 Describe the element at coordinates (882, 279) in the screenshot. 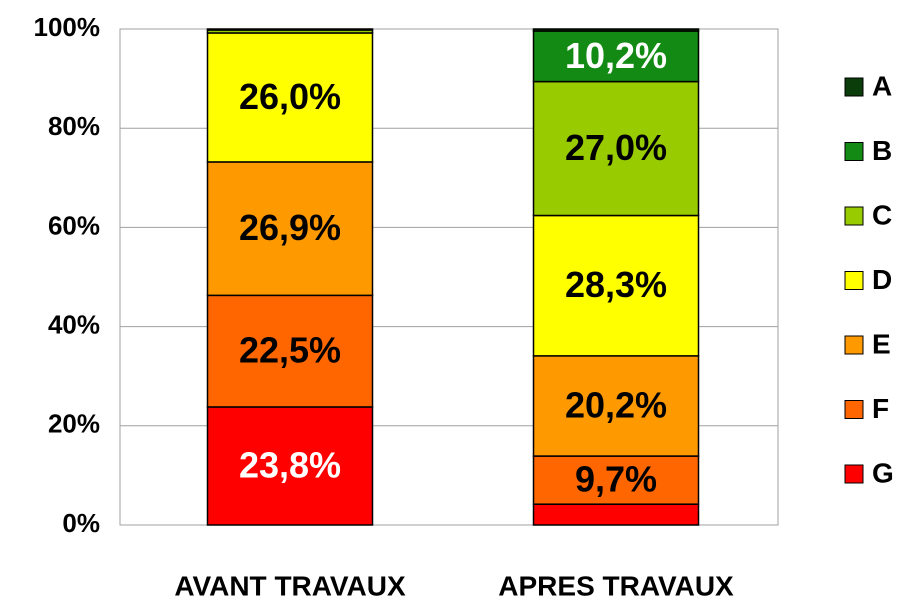

I see `legend-label: D` at that location.